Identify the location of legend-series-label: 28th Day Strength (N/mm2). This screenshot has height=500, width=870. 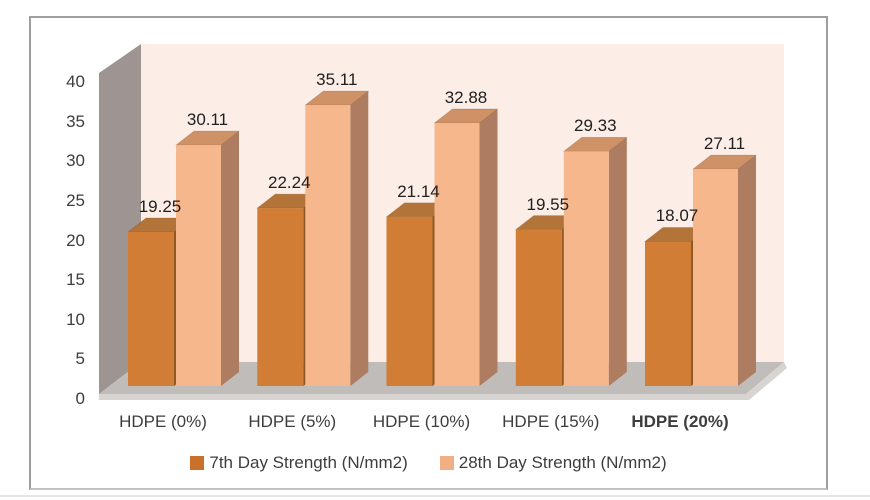
(562, 462).